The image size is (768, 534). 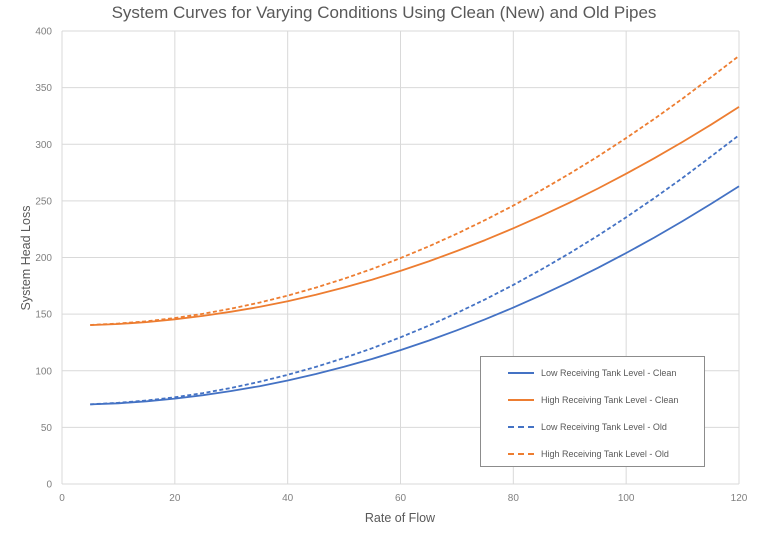 I want to click on x-tick-label: 100, so click(x=626, y=498).